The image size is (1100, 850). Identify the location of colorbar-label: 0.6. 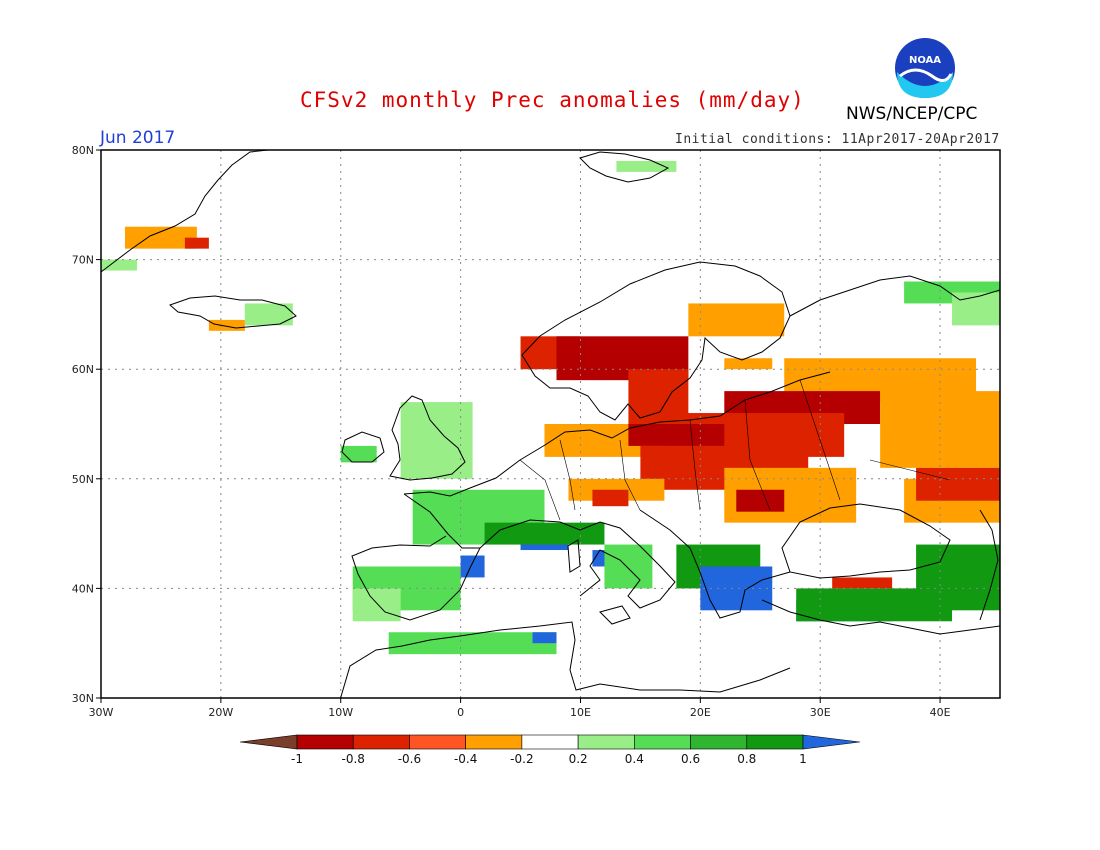
(690, 759).